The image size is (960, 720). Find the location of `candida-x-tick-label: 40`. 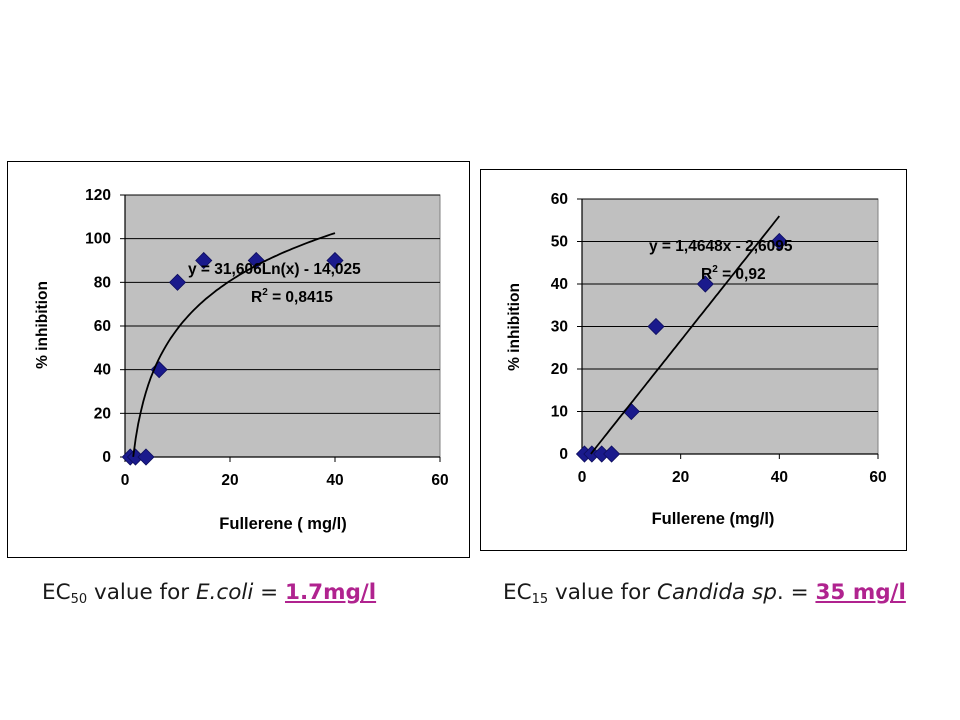

candida-x-tick-label: 40 is located at coordinates (779, 477).